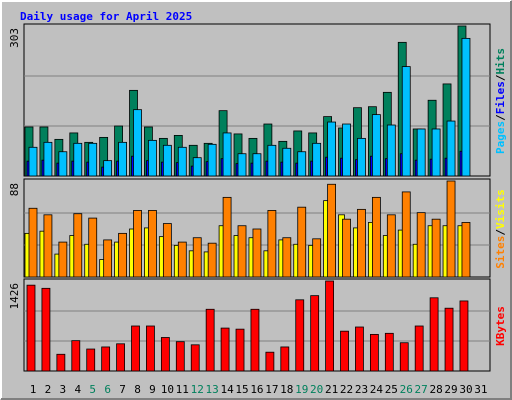  Describe the element at coordinates (500, 137) in the screenshot. I see `legend-entry: Pages` at that location.